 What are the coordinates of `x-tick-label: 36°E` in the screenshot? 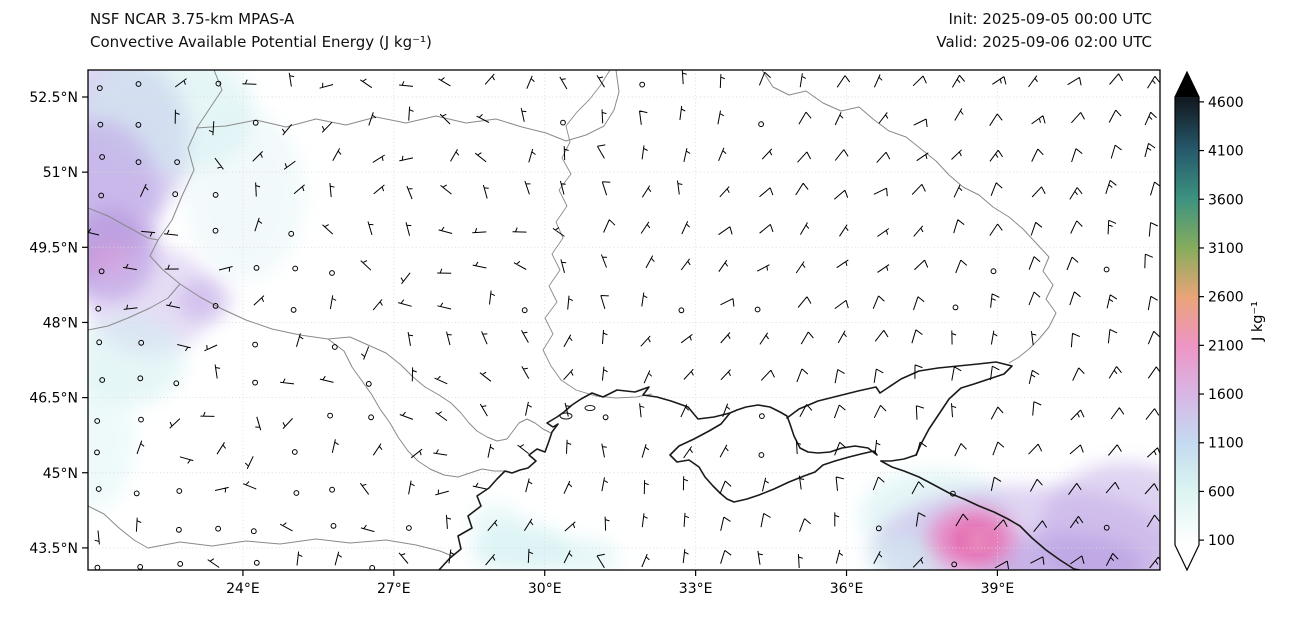 It's located at (847, 589).